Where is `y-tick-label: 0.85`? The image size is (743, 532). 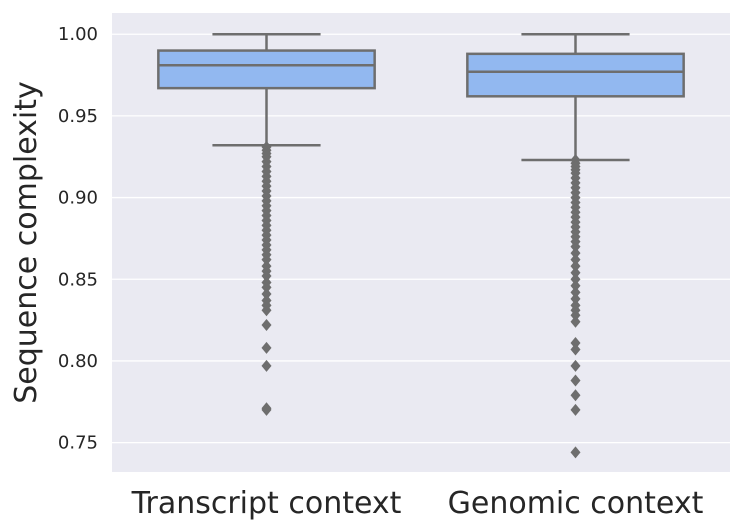 y-tick-label: 0.85 is located at coordinates (78, 279).